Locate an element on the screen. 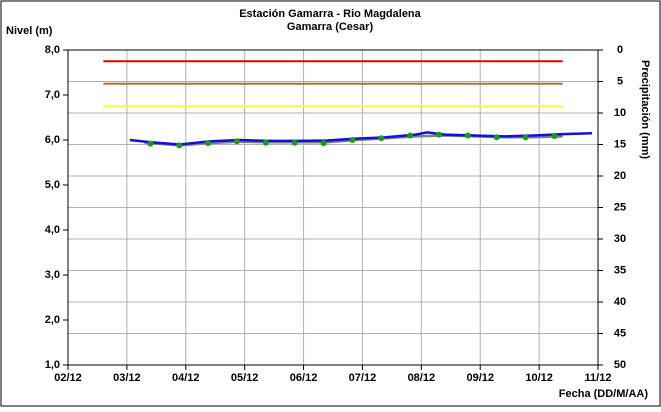 The width and height of the screenshot is (661, 412). y2-axis-label: Precipitación (mm) is located at coordinates (645, 109).